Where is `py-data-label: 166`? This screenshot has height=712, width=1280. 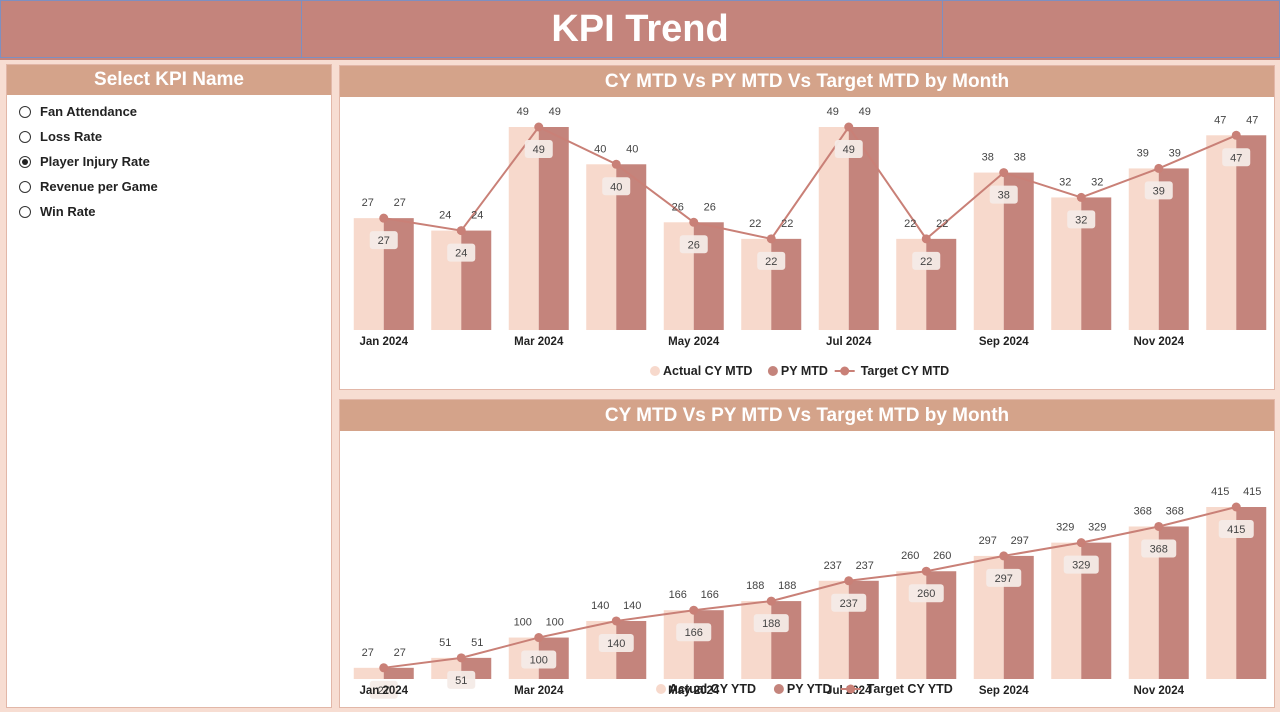 py-data-label: 166 is located at coordinates (710, 595).